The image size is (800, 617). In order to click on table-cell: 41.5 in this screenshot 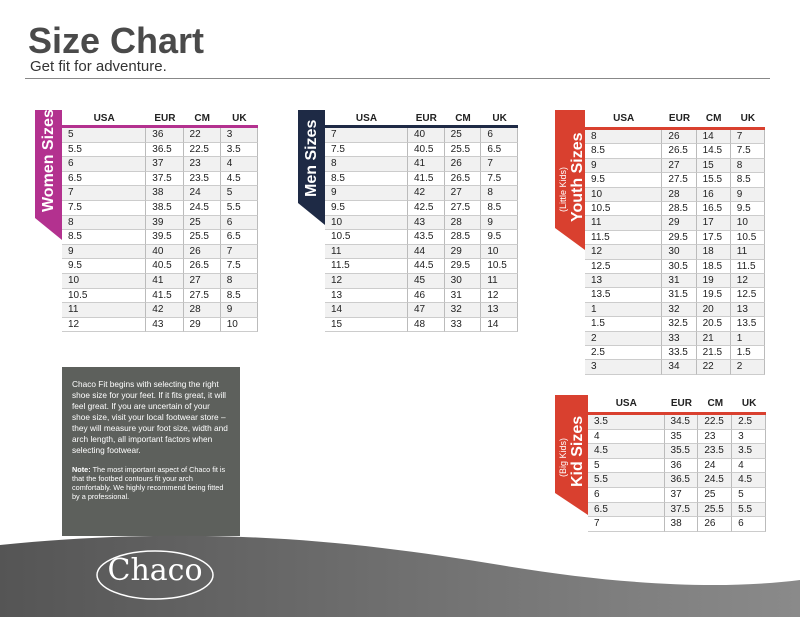, I will do `click(426, 179)`.